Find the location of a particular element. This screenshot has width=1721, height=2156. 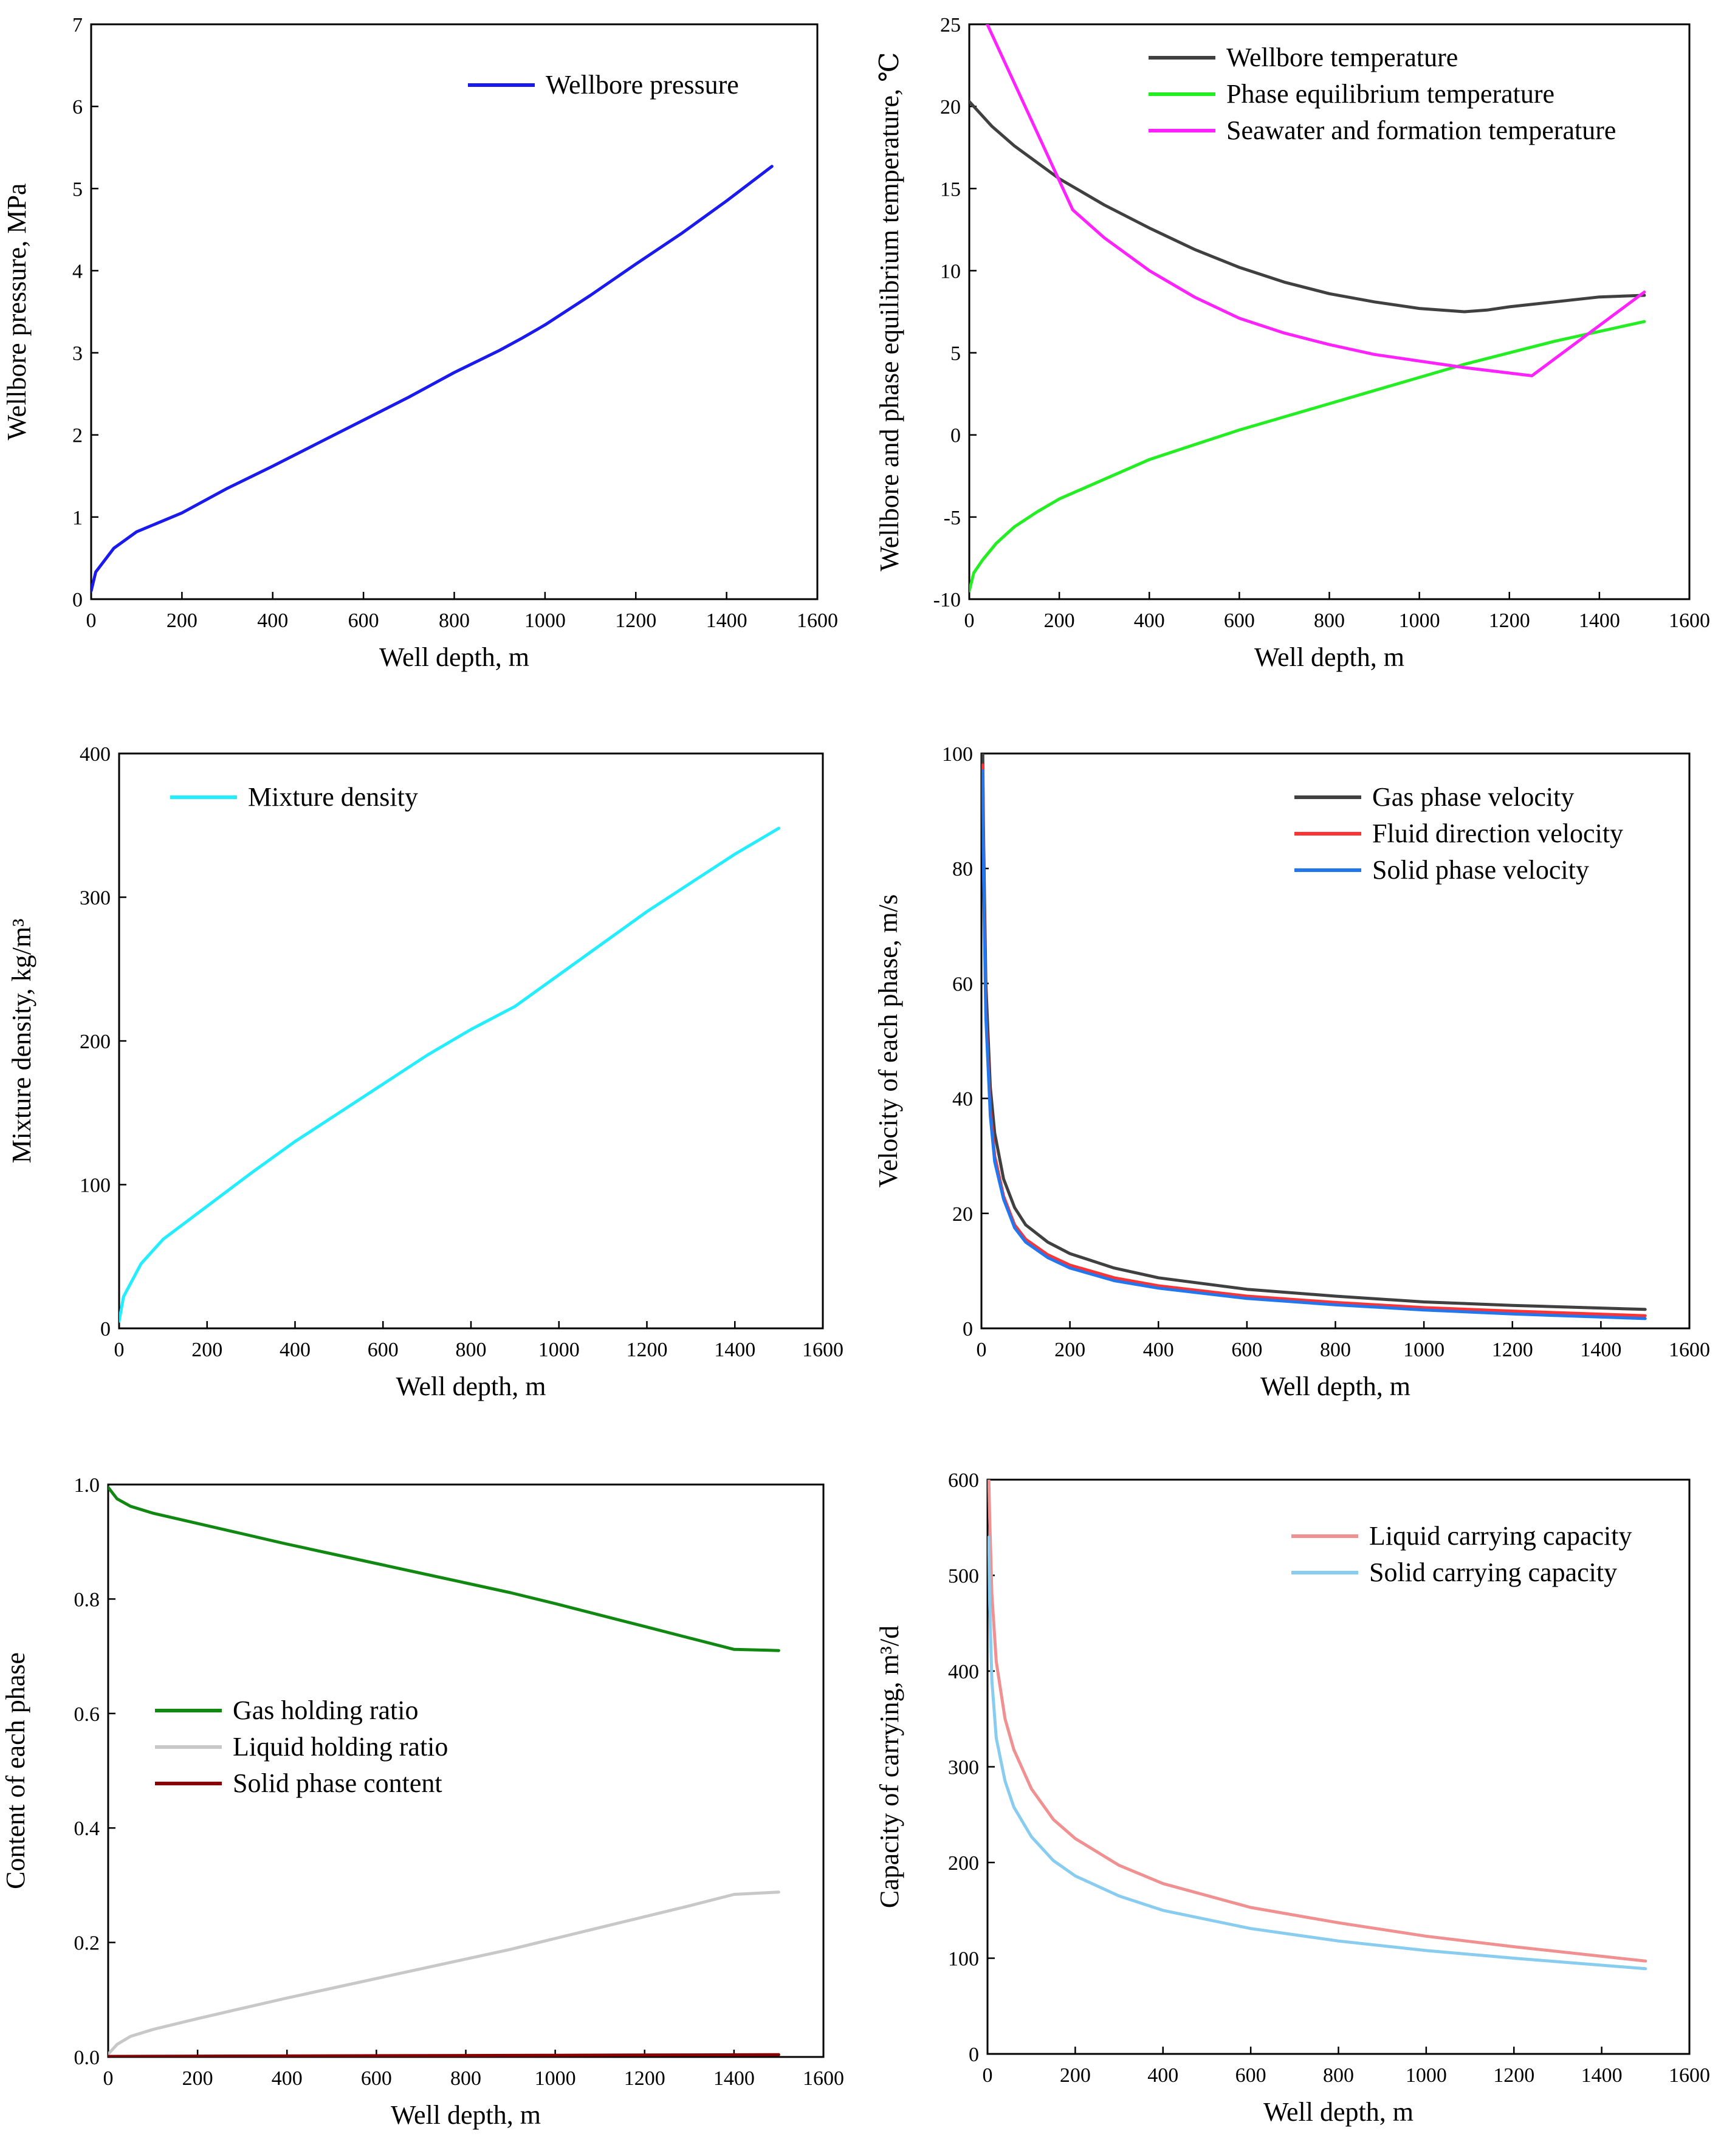

series-line-wellbore-temperature is located at coordinates (1308, 207).